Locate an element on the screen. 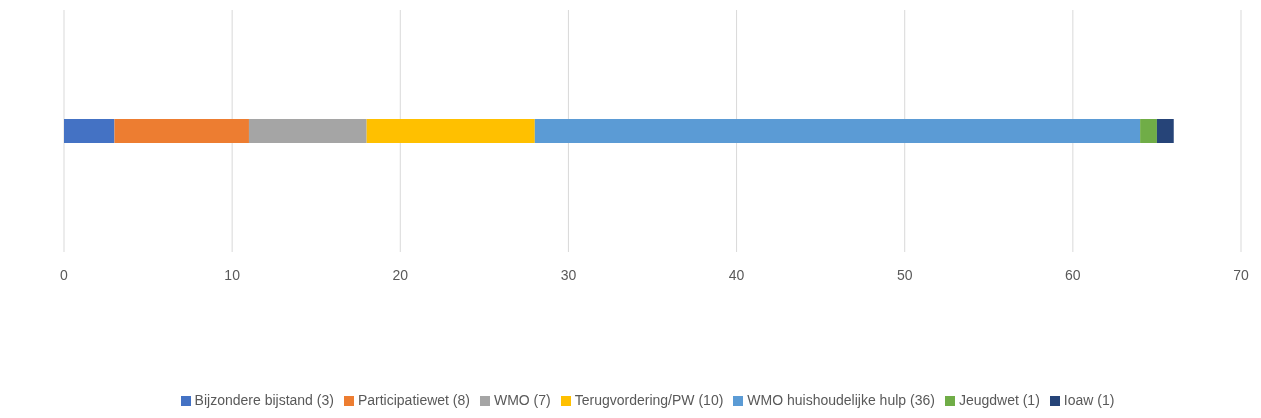 The width and height of the screenshot is (1261, 418). x-tick-label: 50 is located at coordinates (904, 274).